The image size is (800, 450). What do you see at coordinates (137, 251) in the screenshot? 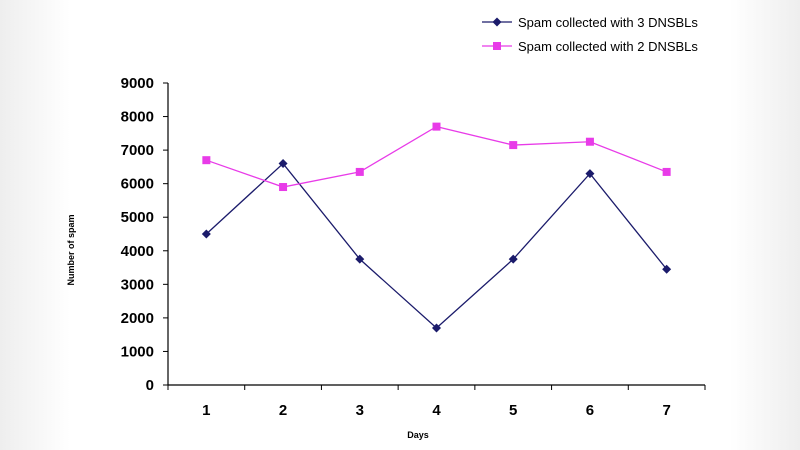
I see `y-tick-label: 4000` at bounding box center [137, 251].